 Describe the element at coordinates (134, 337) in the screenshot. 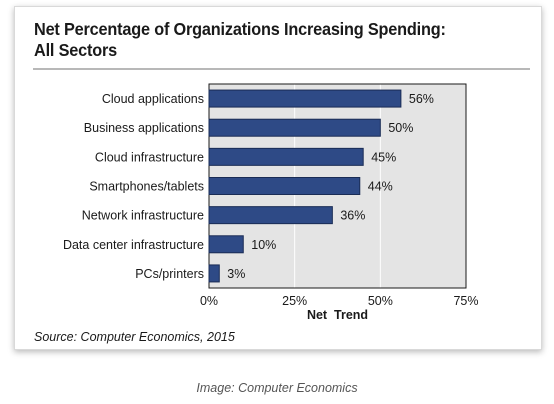

I see `source-note: Source: Computer Economics, 2015` at that location.